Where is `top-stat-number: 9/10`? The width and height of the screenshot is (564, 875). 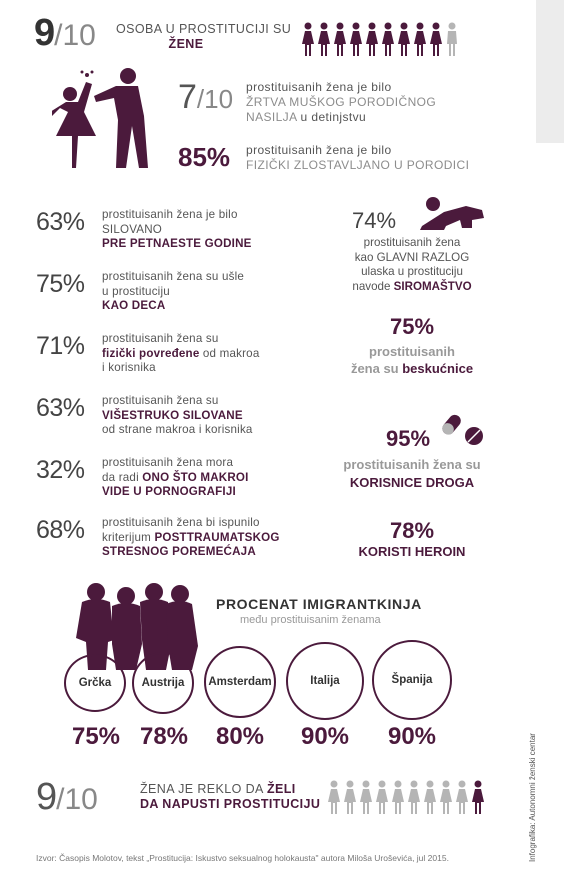
top-stat-number: 9/10 is located at coordinates (65, 33).